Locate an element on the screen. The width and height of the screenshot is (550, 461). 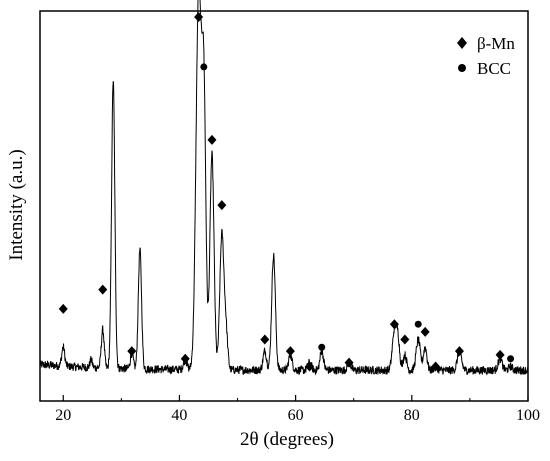
legend-diamond-icon is located at coordinates (462, 43).